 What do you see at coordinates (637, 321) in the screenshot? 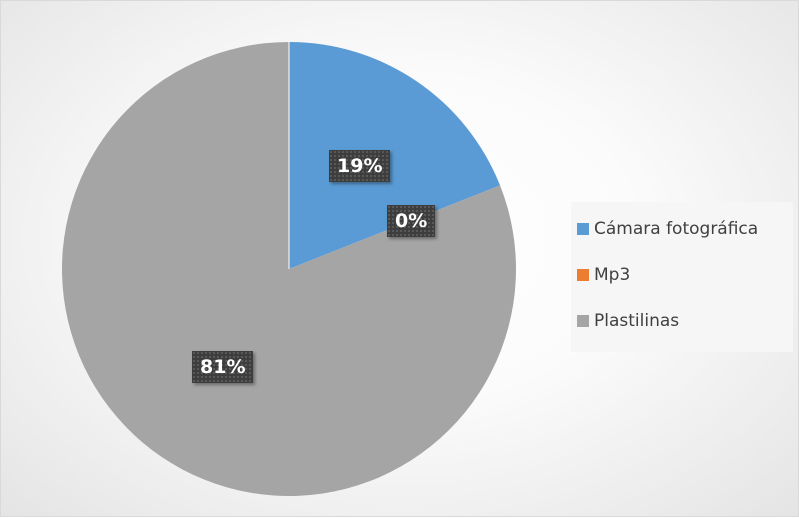
I see `legend-label-plastilinas: Plastilinas` at bounding box center [637, 321].